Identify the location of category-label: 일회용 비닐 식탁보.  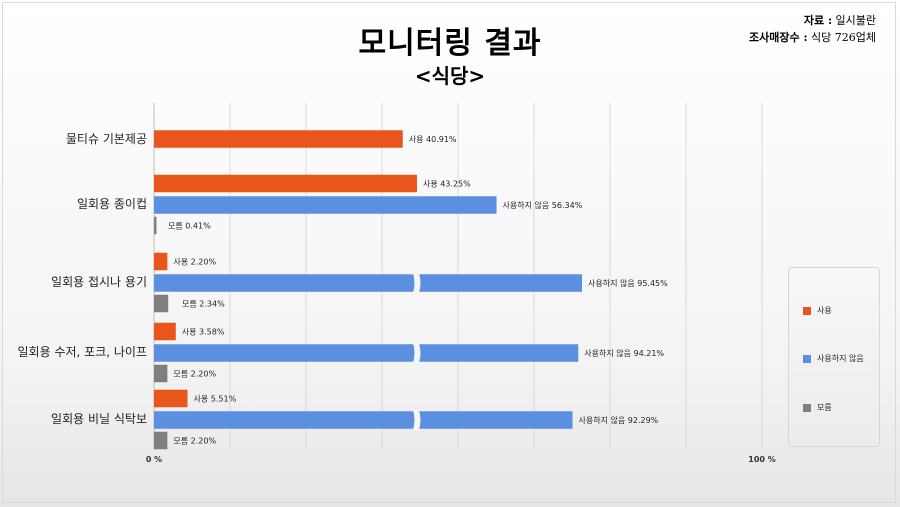
(99, 419).